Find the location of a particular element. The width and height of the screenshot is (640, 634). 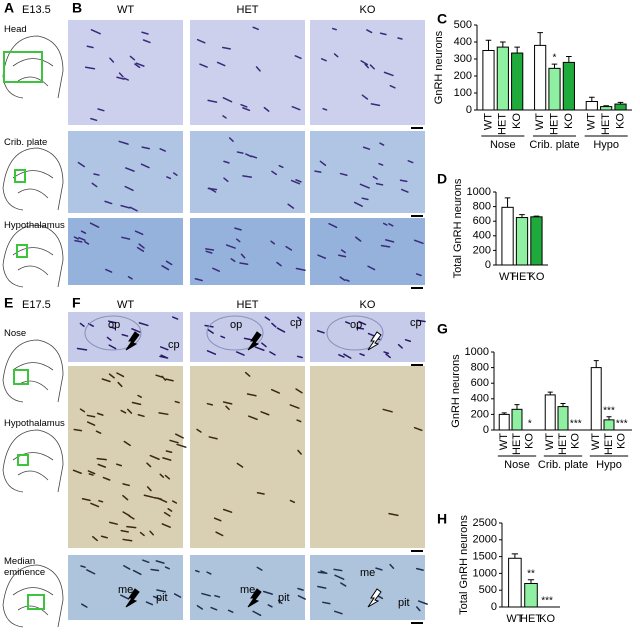

region-box is located at coordinates (22, 251).